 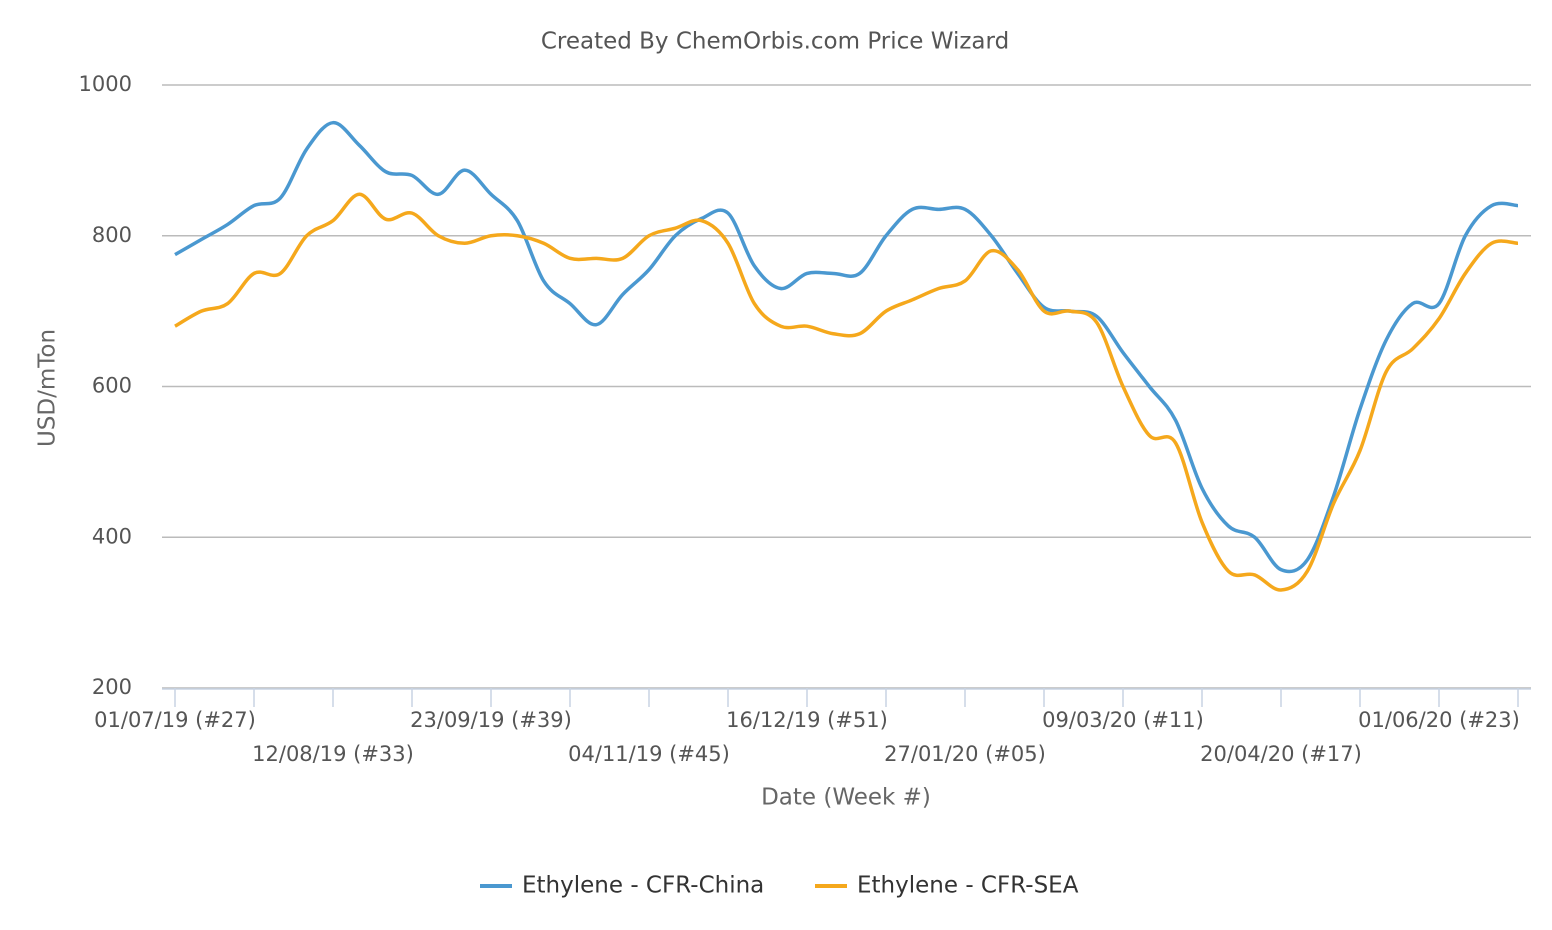 I want to click on y-tick-label: 200, so click(x=112, y=687).